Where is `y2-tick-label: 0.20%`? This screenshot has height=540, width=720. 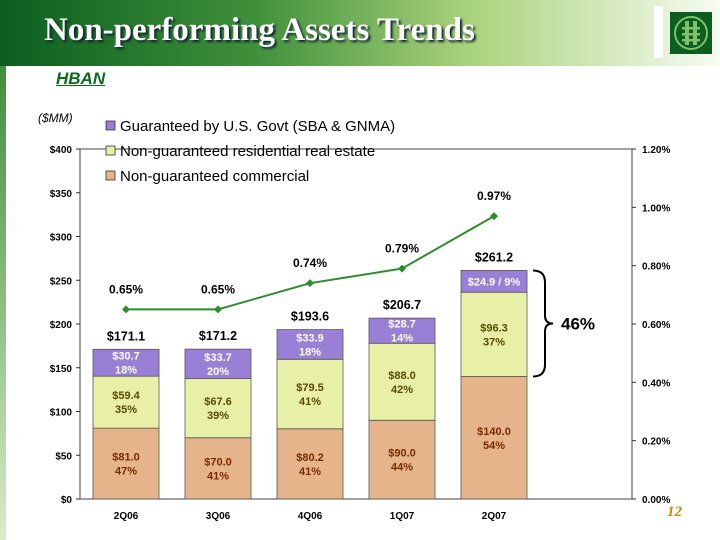
y2-tick-label: 0.20% is located at coordinates (656, 442).